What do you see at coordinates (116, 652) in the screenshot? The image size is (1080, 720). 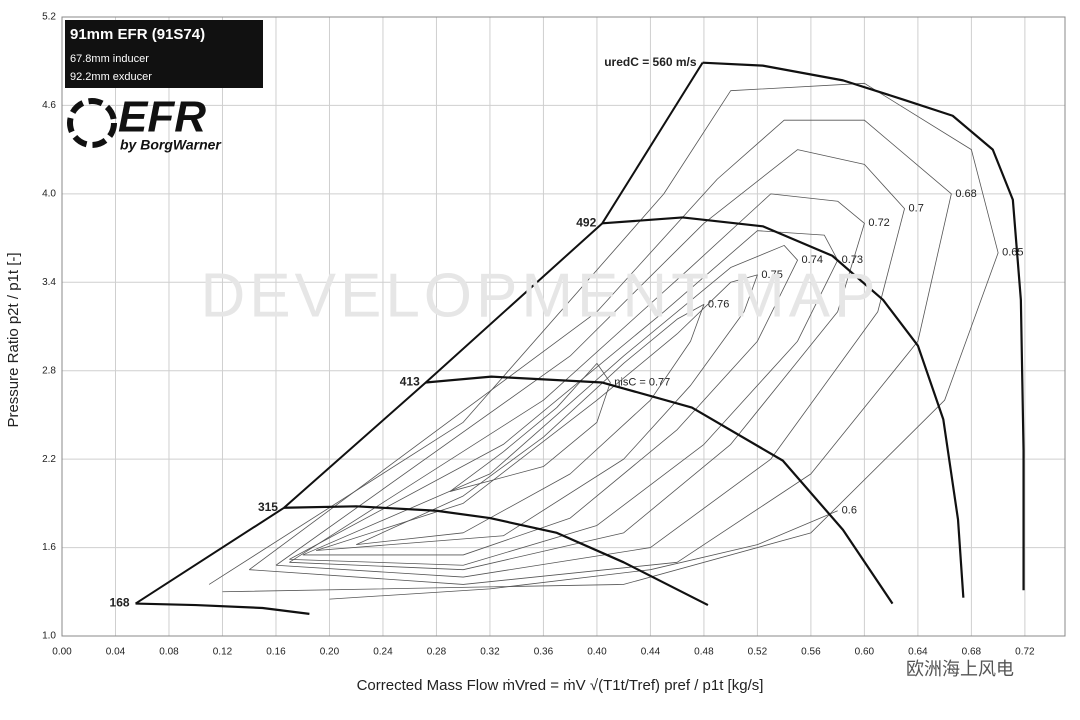 I see `x-tick-label: 0.04` at bounding box center [116, 652].